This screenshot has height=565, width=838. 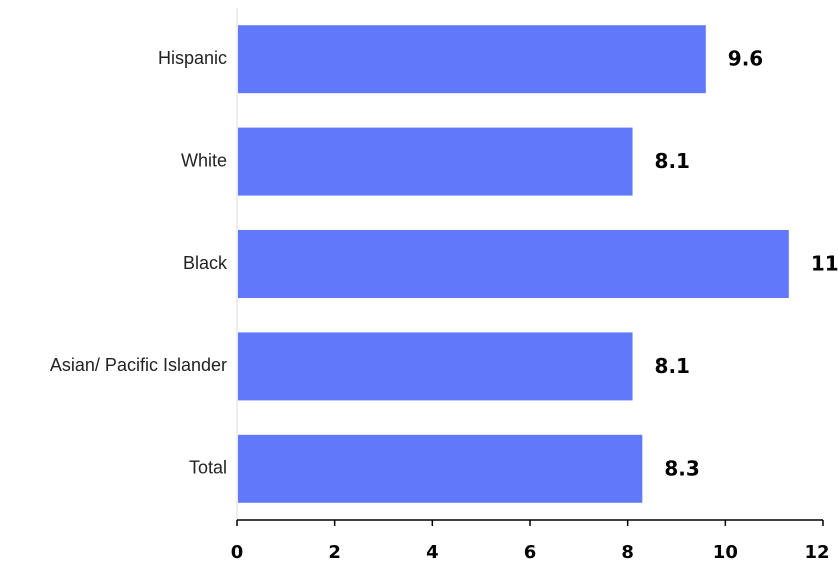 What do you see at coordinates (816, 552) in the screenshot?
I see `x-tick-label-12: 12` at bounding box center [816, 552].